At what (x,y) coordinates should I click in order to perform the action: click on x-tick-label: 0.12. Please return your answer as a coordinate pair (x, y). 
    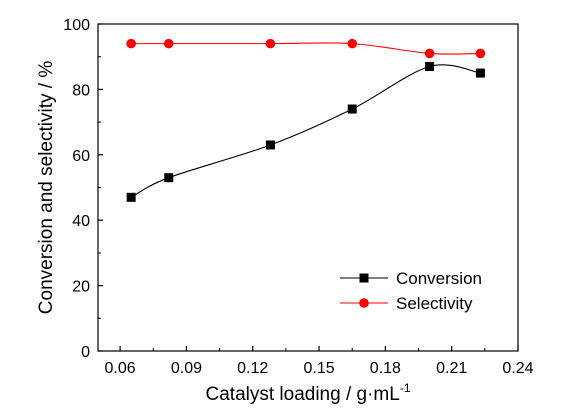
    Looking at the image, I should click on (252, 368).